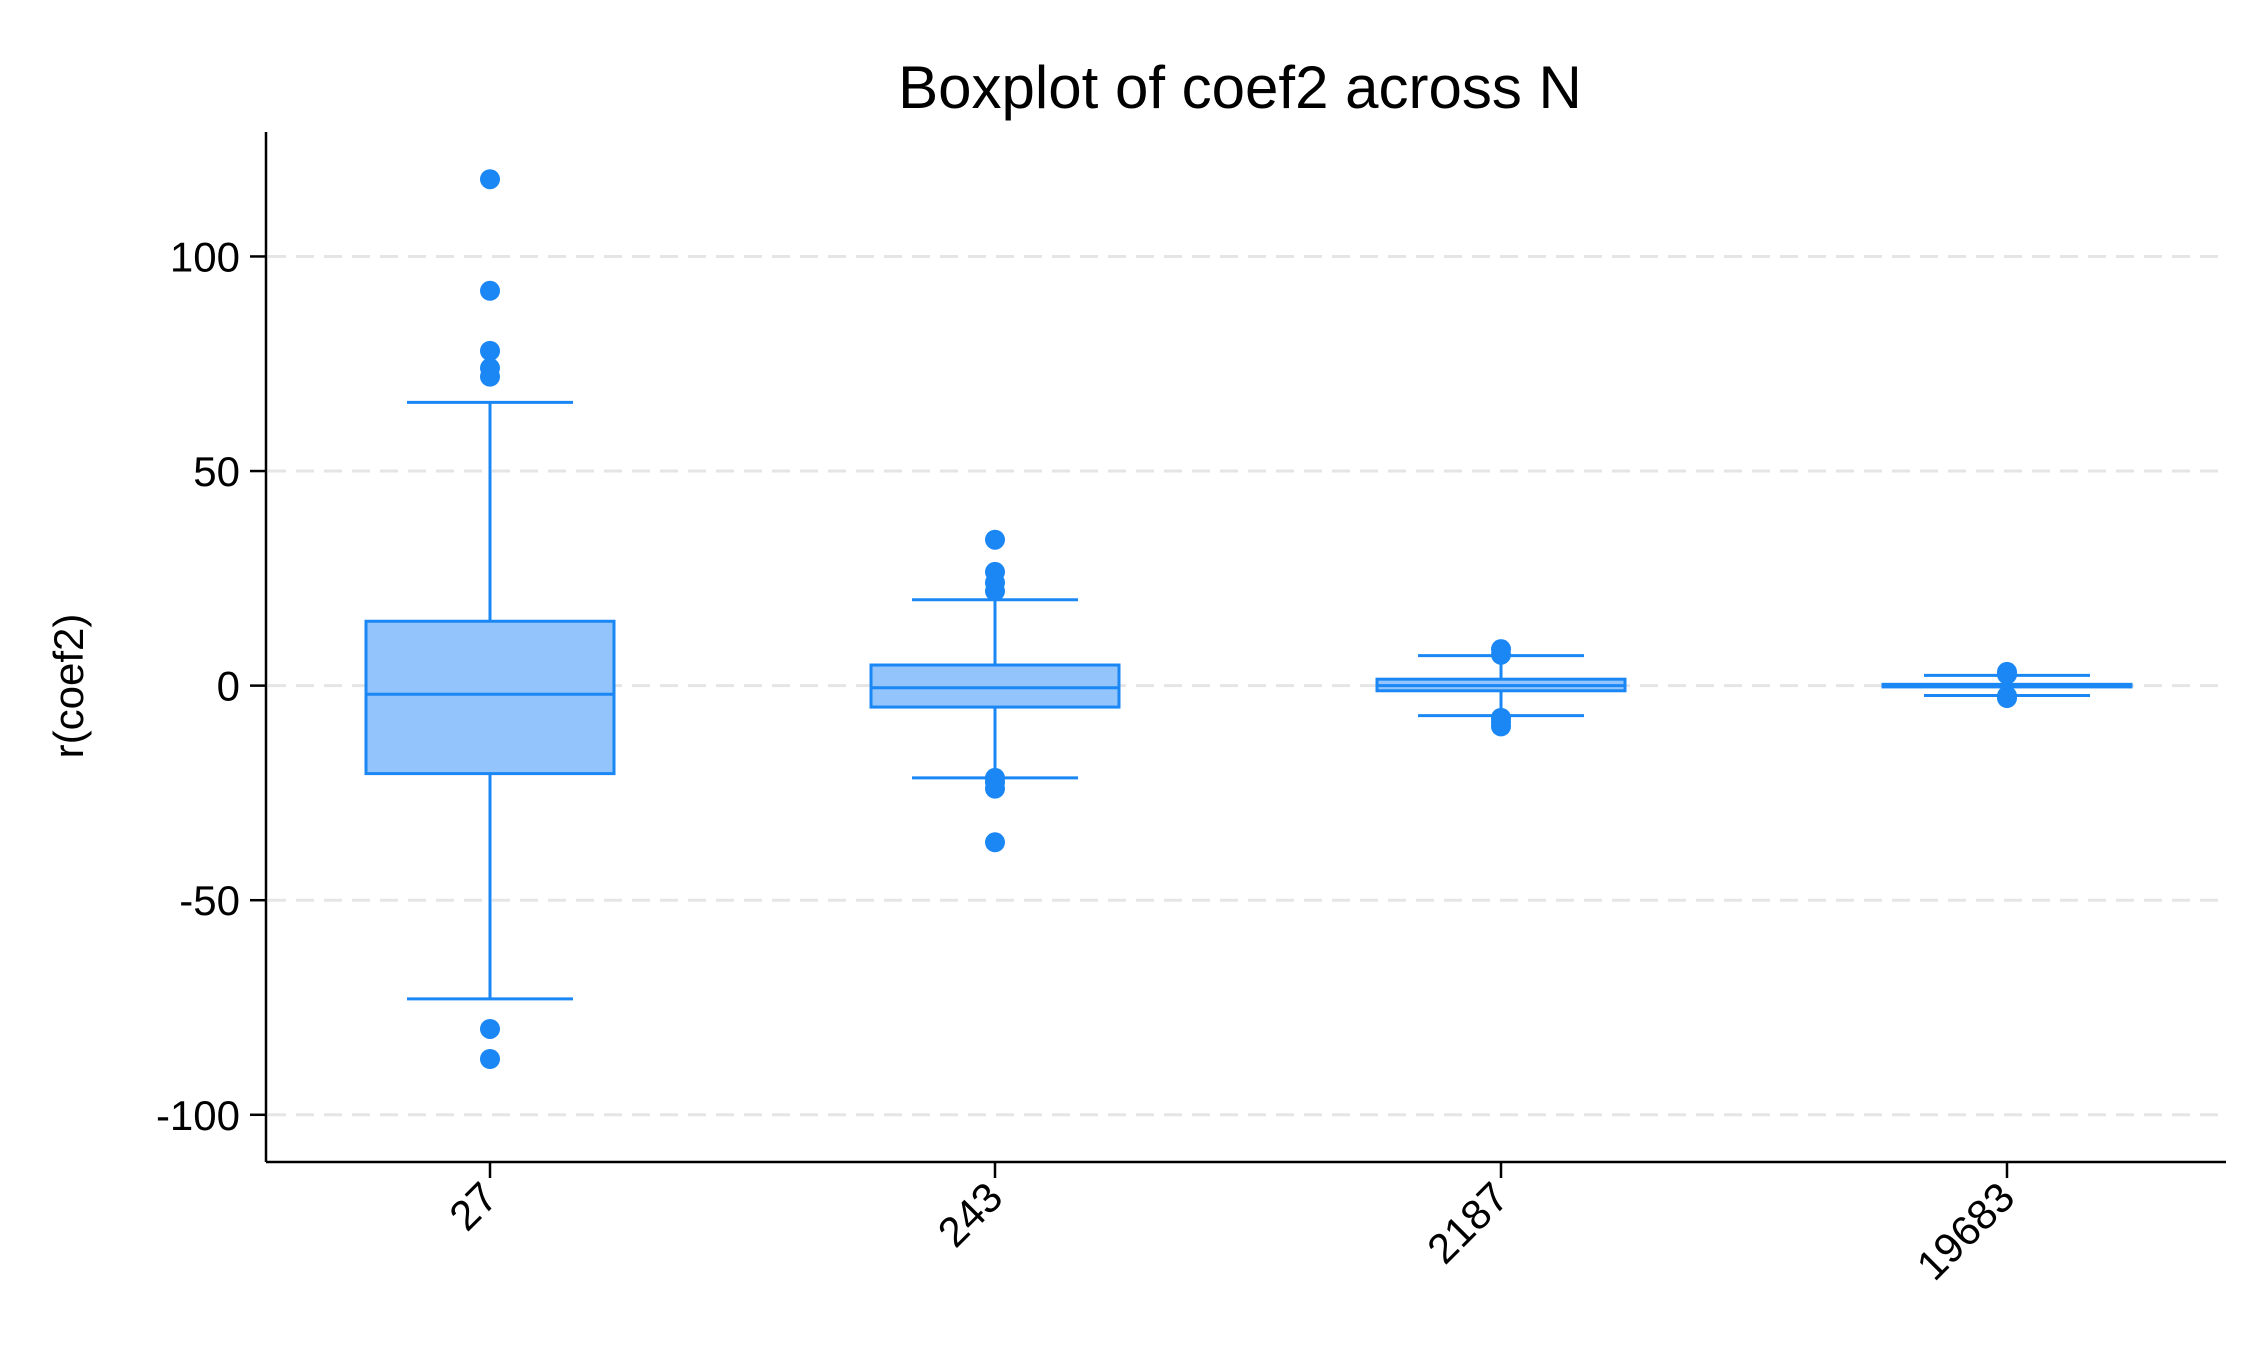 The image size is (2262, 1358). I want to click on y-axis-label: r(coef2), so click(68, 686).